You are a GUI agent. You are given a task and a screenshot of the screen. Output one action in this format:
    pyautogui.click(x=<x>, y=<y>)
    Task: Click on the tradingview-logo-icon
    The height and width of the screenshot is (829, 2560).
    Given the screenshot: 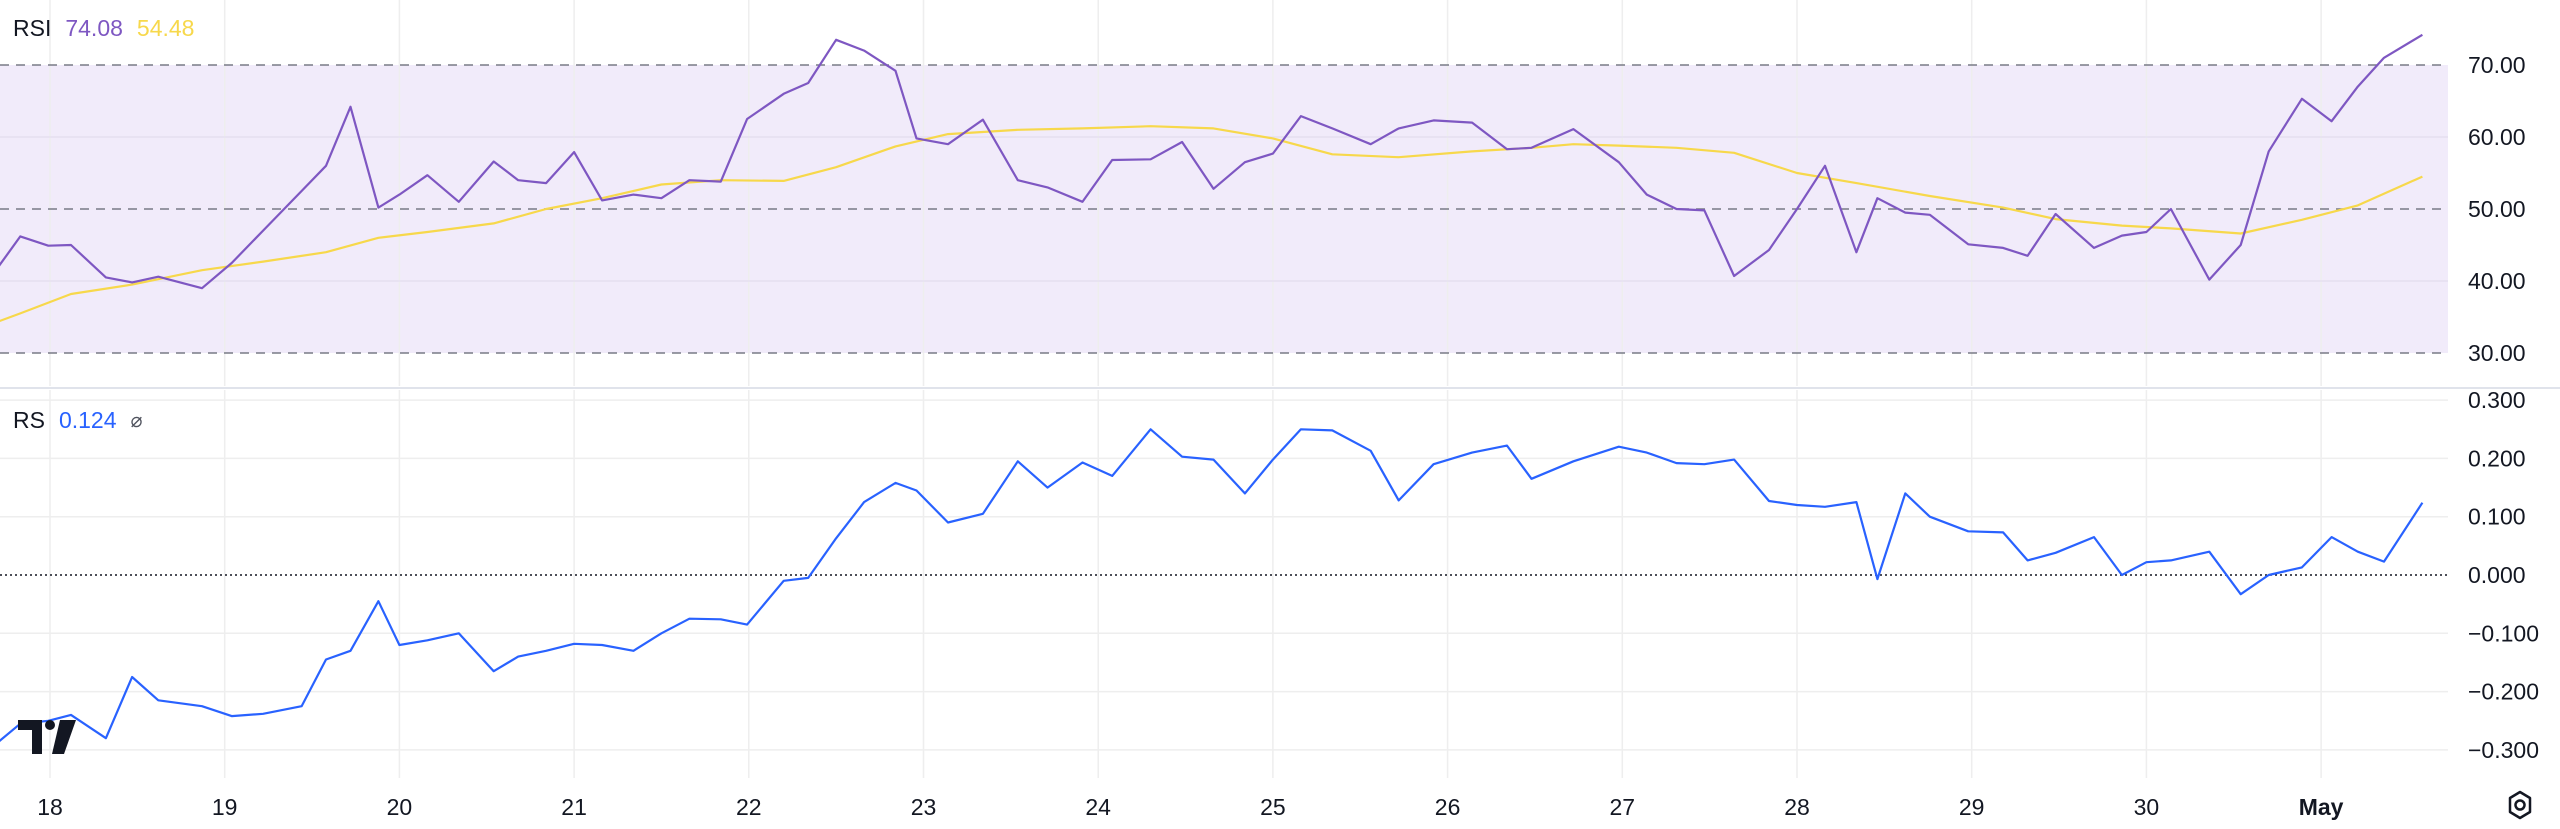 What is the action you would take?
    pyautogui.click(x=49, y=739)
    